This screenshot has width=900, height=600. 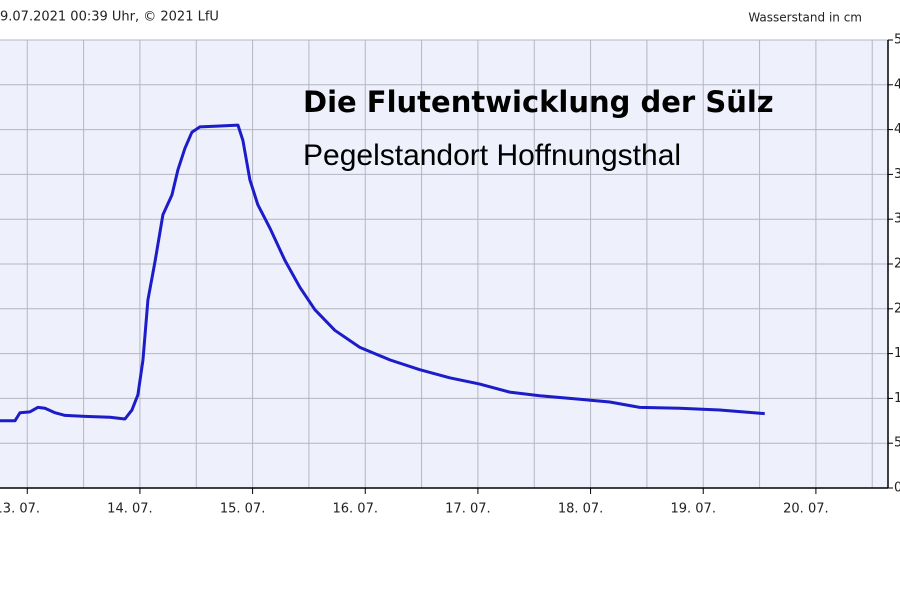 What do you see at coordinates (897, 129) in the screenshot?
I see `y-tick-label: 400` at bounding box center [897, 129].